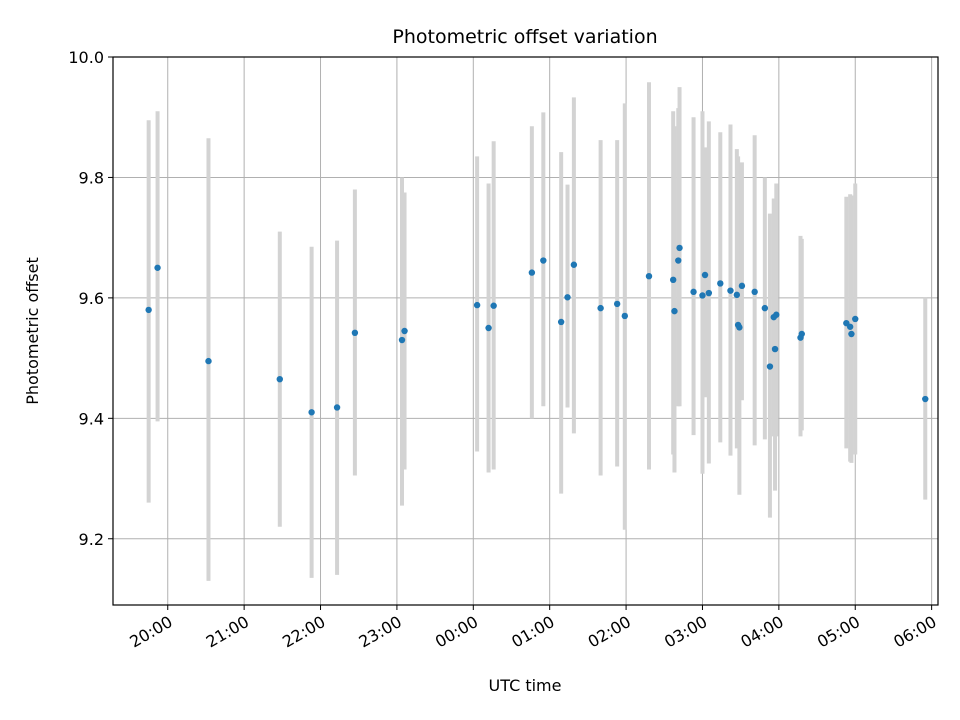 This screenshot has width=960, height=720. Describe the element at coordinates (524, 37) in the screenshot. I see `chart-title: Photometric offset variation` at that location.